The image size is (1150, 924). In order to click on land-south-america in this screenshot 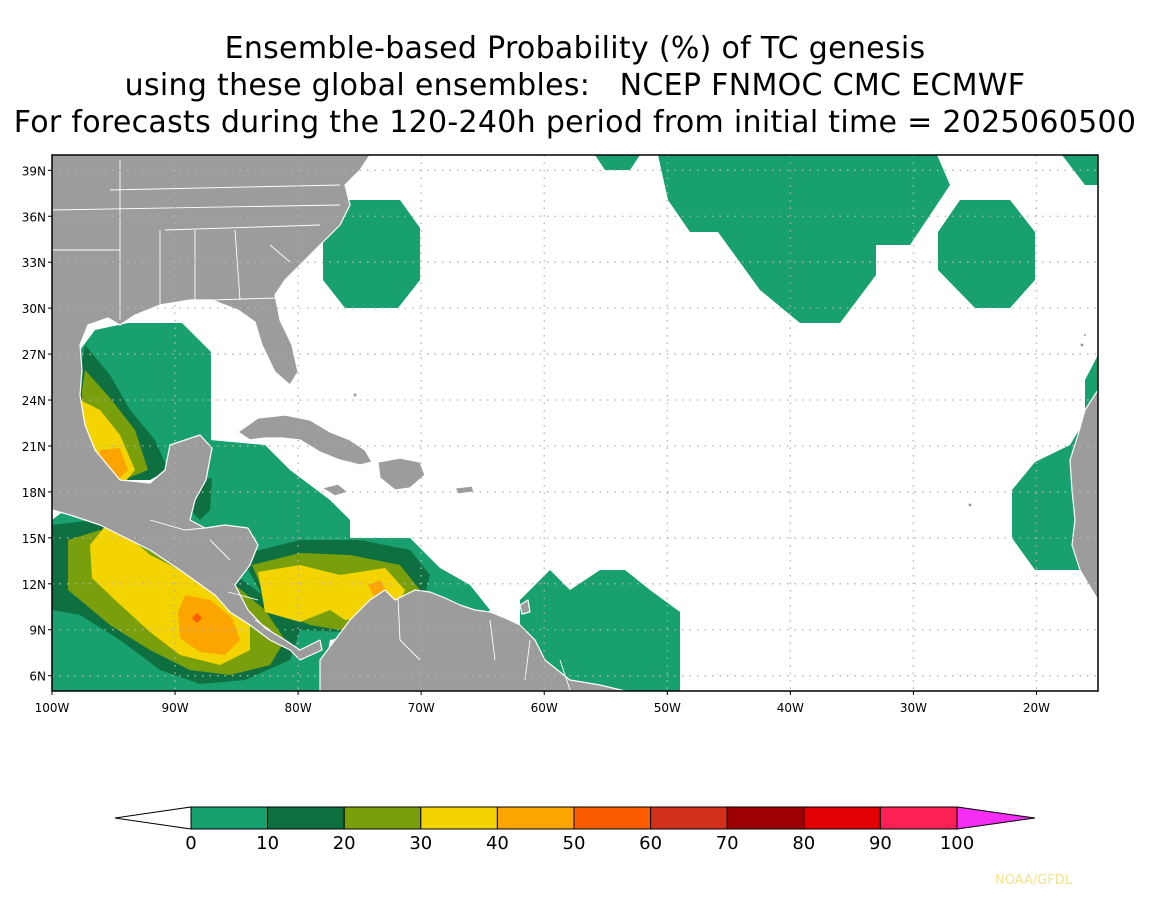, I will do `click(472, 640)`.